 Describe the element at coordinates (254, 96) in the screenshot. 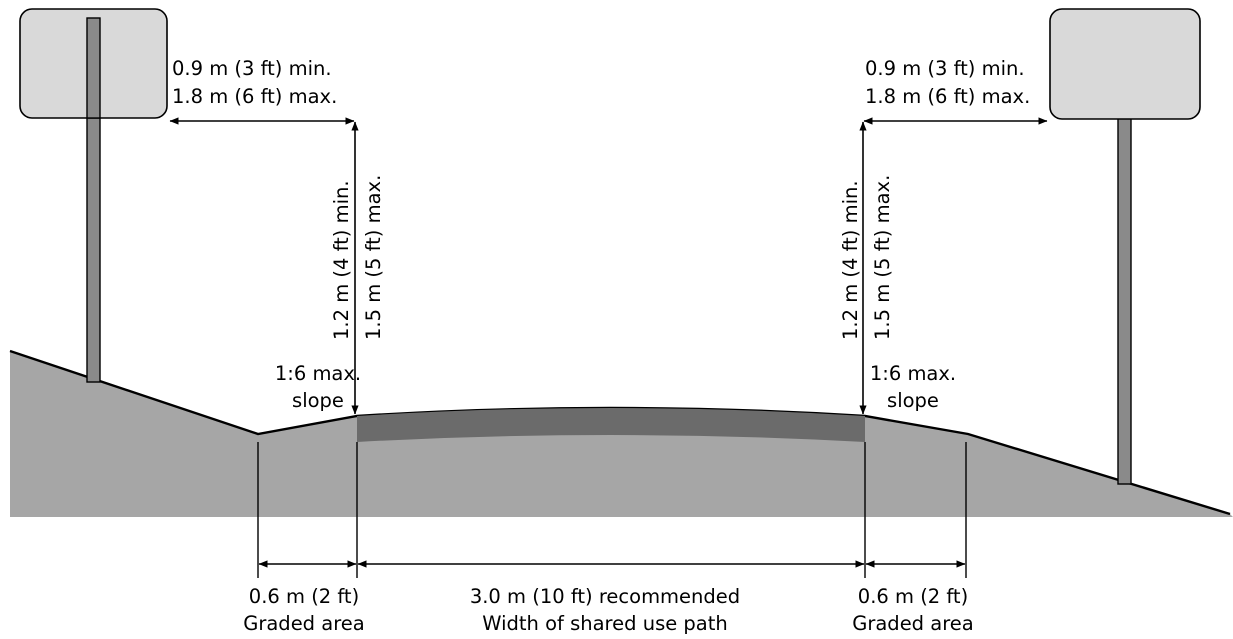

I see `left-clearance-max-label: 1.8 m (6 ft) max.` at that location.